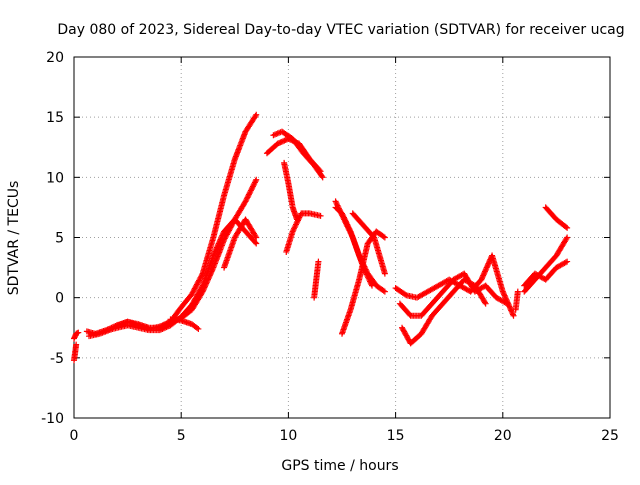 This screenshot has width=640, height=485. I want to click on y-tick-label: 0, so click(59, 299).